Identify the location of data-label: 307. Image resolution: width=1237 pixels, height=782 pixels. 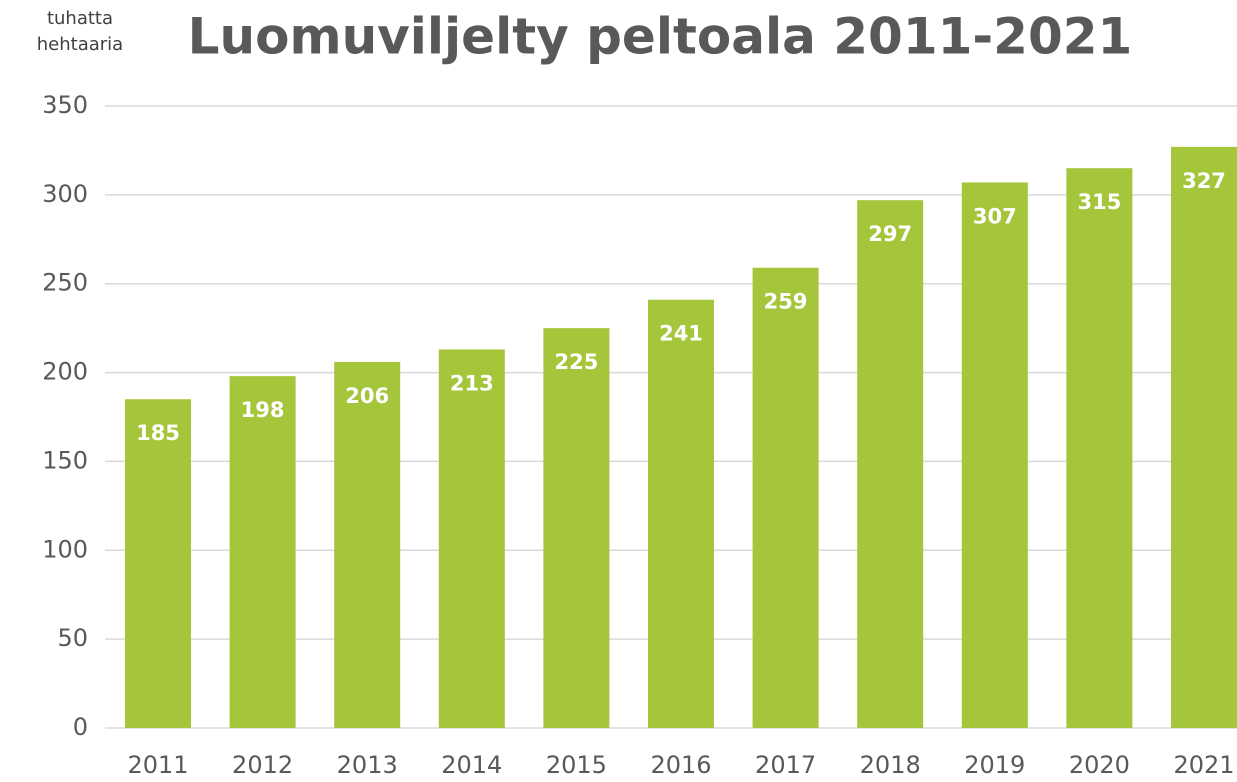
(995, 216).